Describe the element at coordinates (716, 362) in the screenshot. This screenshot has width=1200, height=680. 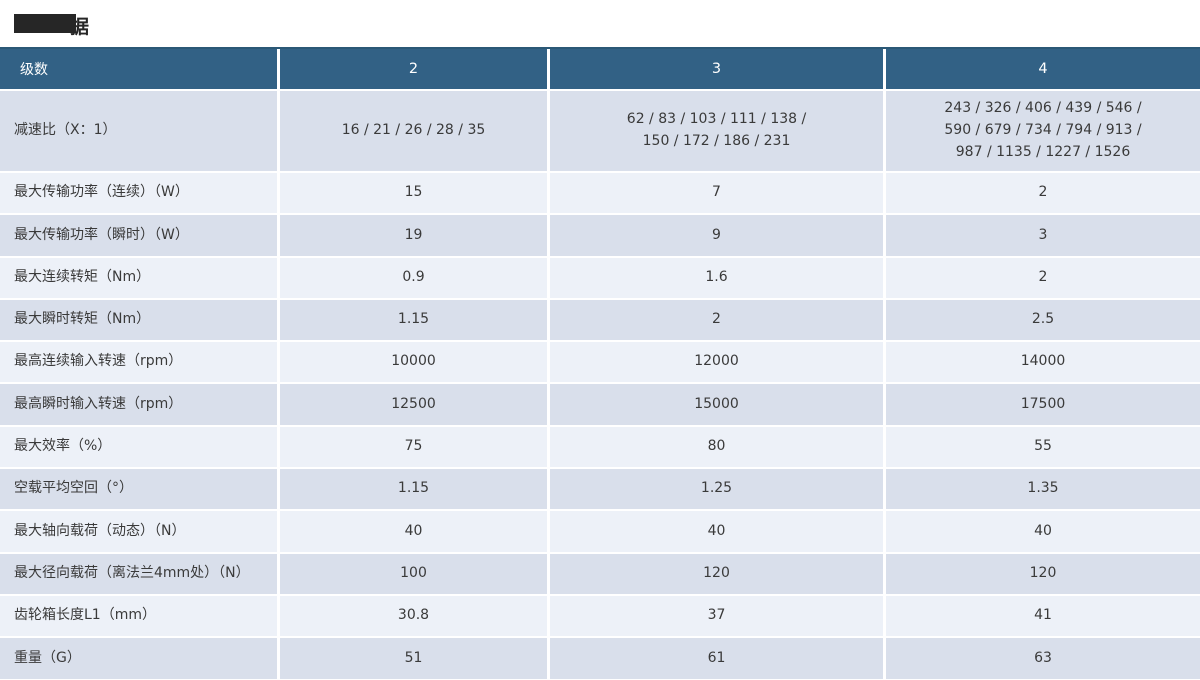
I see `row-value: 12000` at that location.